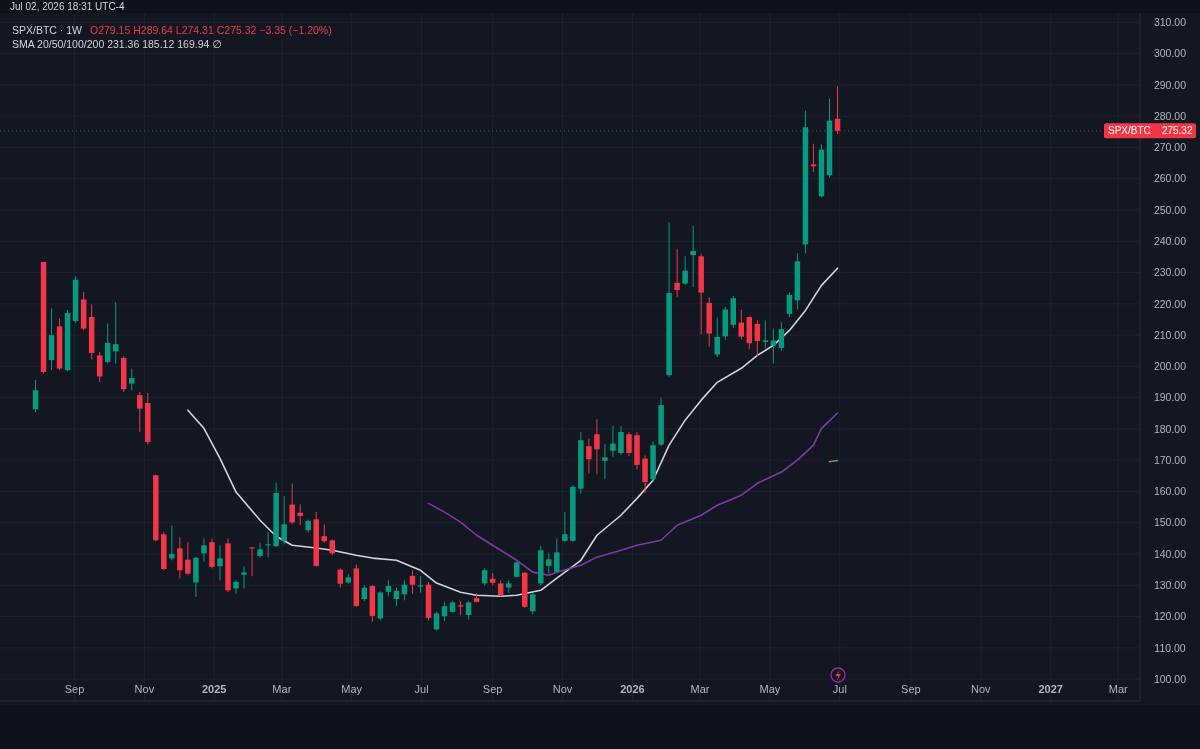 This screenshot has width=1200, height=749. What do you see at coordinates (1170, 366) in the screenshot?
I see `y-tick-label: 200.00` at bounding box center [1170, 366].